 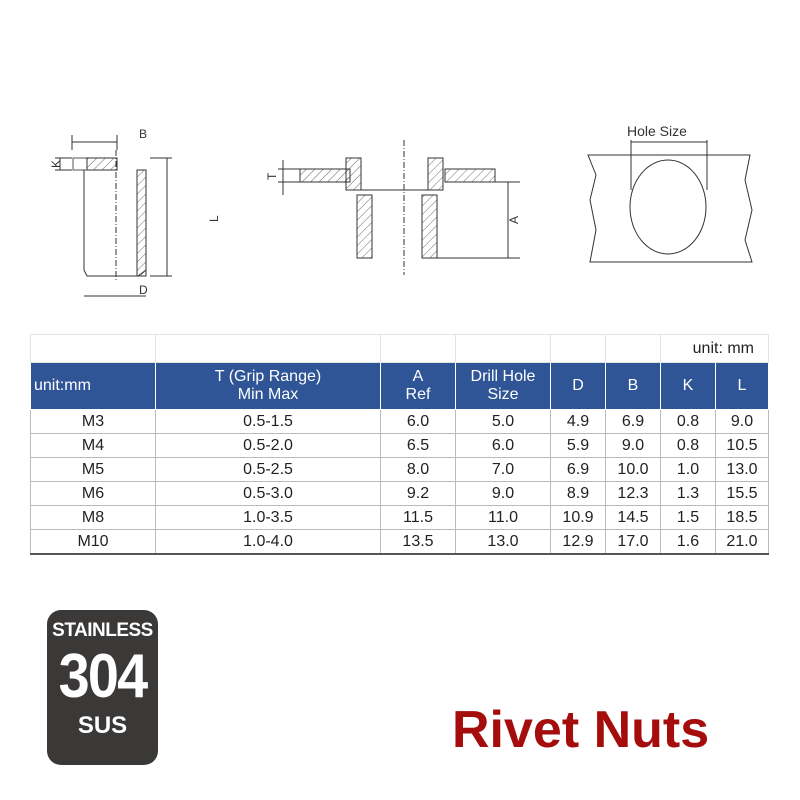 I want to click on table-cell: 9.2, so click(x=418, y=493).